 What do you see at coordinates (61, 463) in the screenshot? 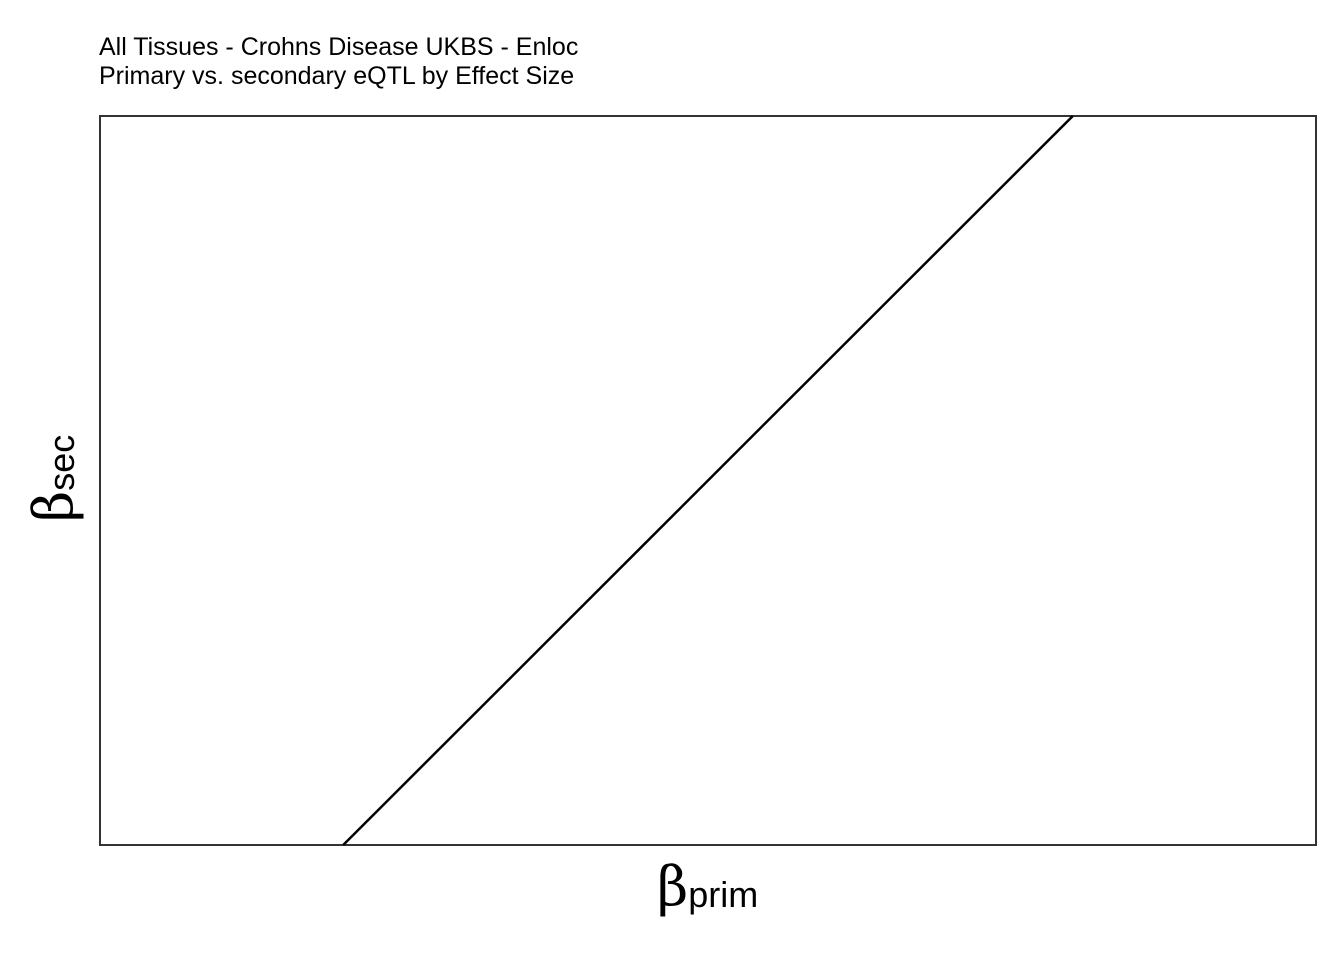
I see `y-axis-subscript: sec` at bounding box center [61, 463].